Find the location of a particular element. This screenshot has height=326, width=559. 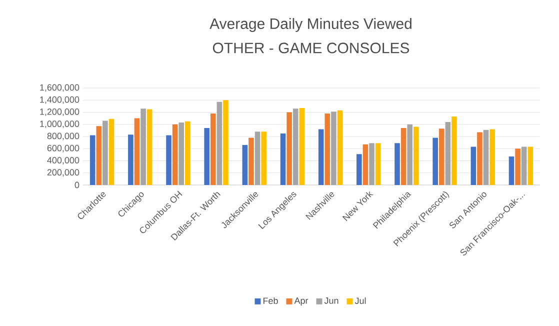

legend-label: Feb is located at coordinates (270, 300).